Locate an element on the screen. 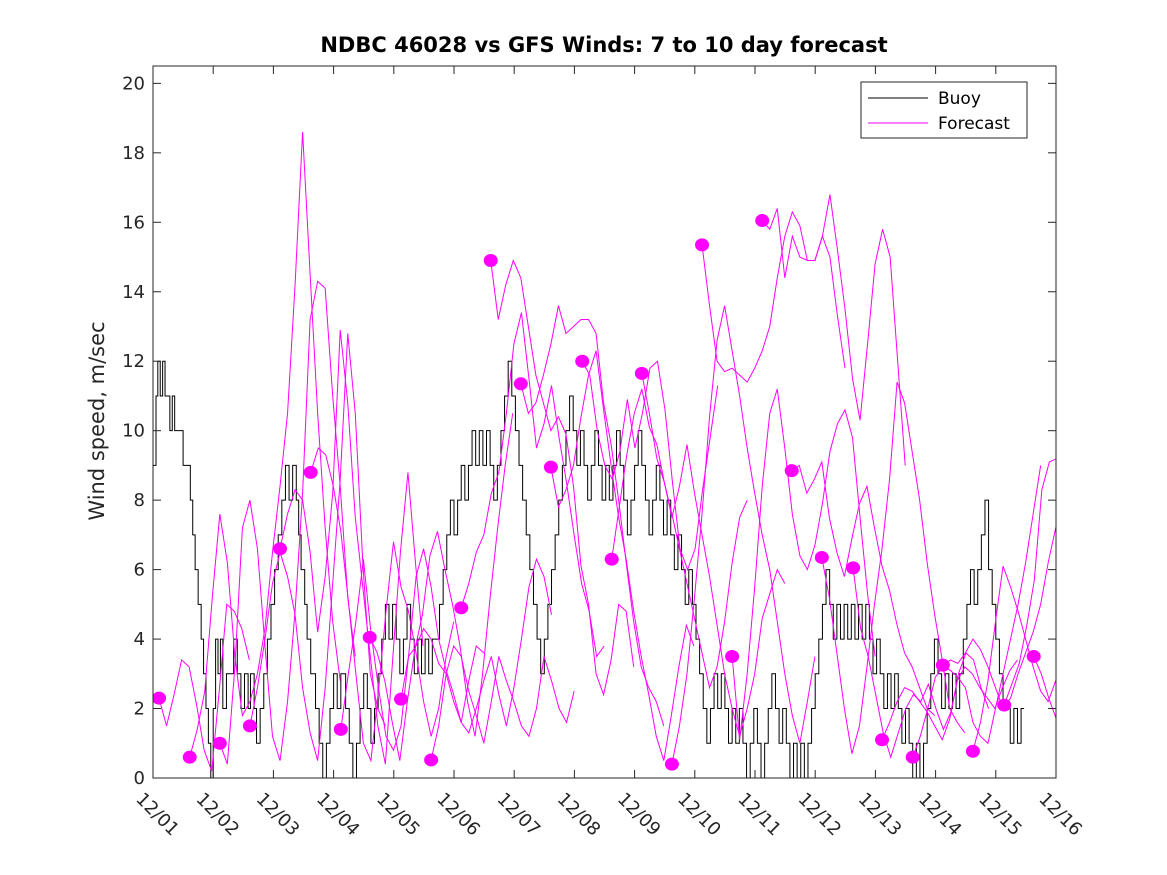  legend-label-forecast: Forecast is located at coordinates (974, 124).